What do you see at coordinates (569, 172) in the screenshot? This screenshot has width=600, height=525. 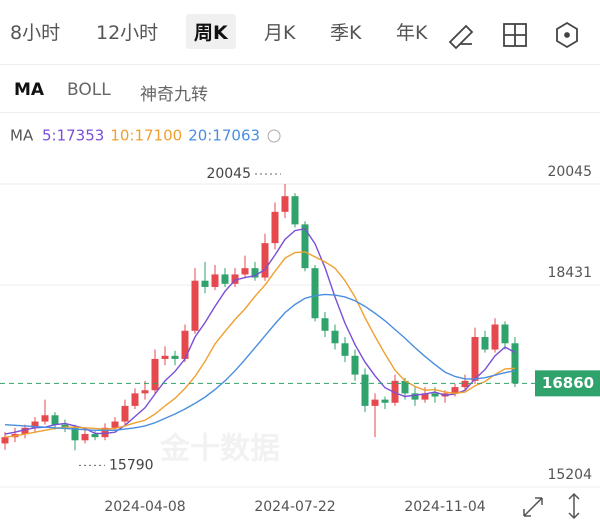 I see `y-tick-label: 20045` at bounding box center [569, 172].